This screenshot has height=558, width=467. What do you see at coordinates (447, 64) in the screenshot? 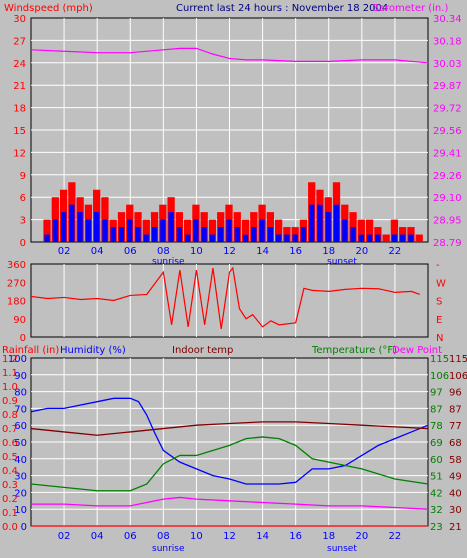
I see `barometer-tick-label: 30.03` at bounding box center [447, 64].